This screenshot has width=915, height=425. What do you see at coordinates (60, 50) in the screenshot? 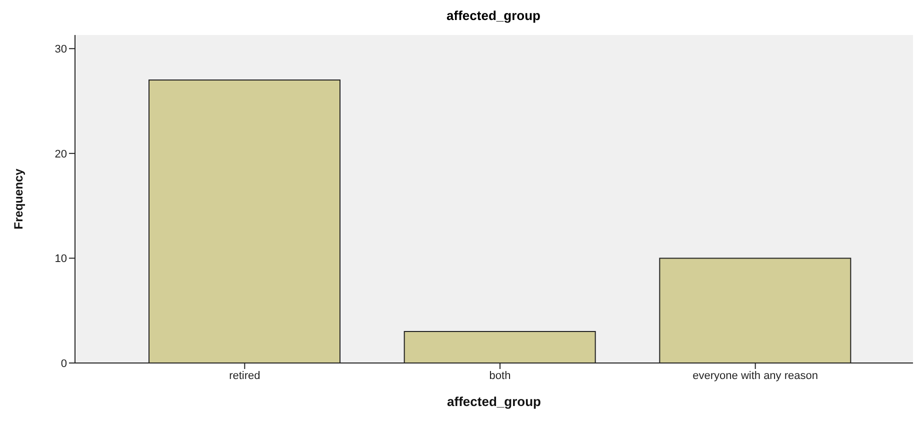
I see `y-tick-label: 30` at bounding box center [60, 50].